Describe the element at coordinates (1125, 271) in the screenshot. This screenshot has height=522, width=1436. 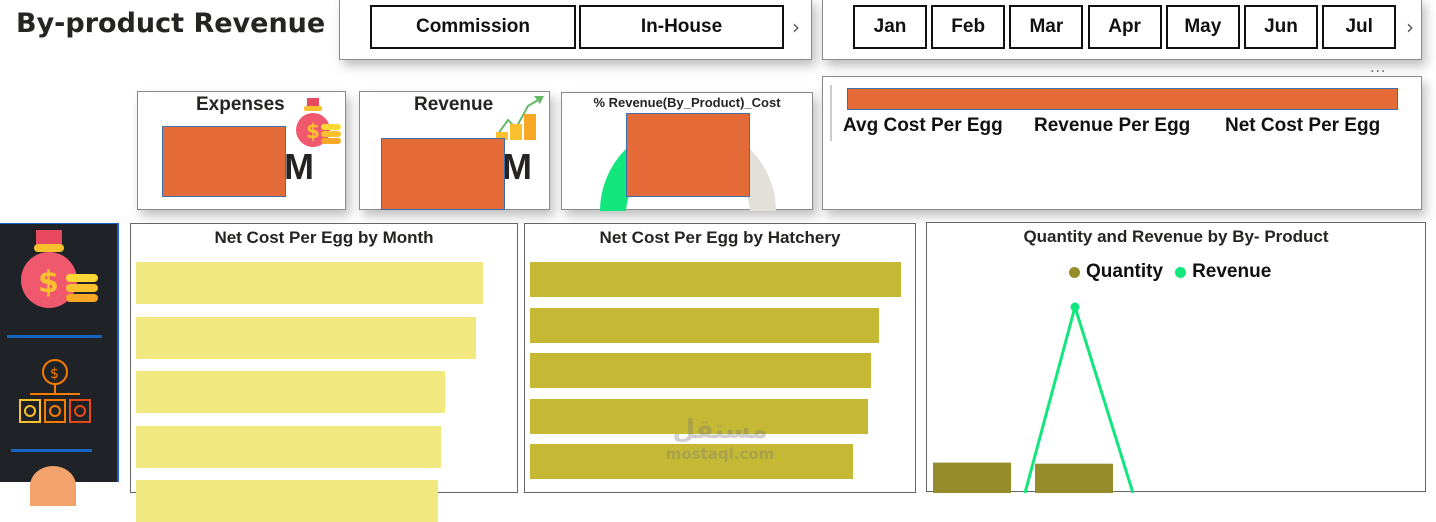
I see `legend-quantity: Quantity` at that location.